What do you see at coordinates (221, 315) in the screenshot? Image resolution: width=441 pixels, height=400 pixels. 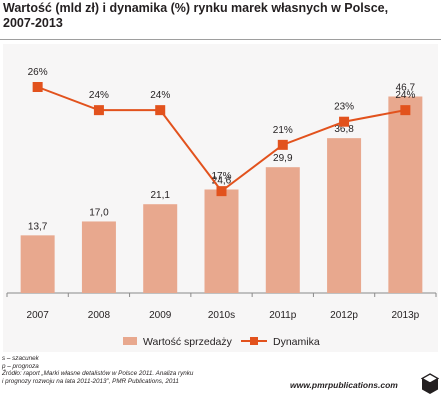 I see `x-tick-label: 2010s` at bounding box center [221, 315].